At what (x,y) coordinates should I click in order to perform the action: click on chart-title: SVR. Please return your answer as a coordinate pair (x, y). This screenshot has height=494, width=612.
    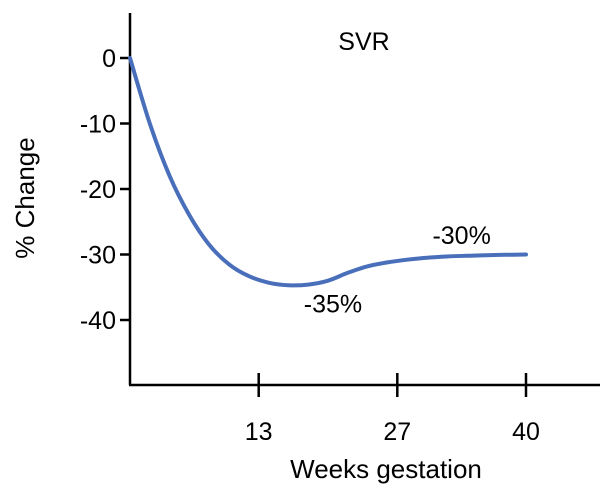
    Looking at the image, I should click on (363, 42).